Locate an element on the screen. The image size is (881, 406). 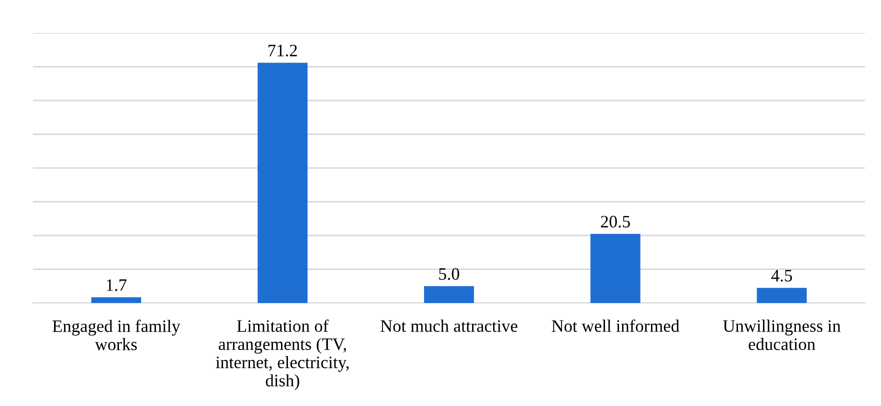
x-tick-label: Not much attractive is located at coordinates (449, 326).